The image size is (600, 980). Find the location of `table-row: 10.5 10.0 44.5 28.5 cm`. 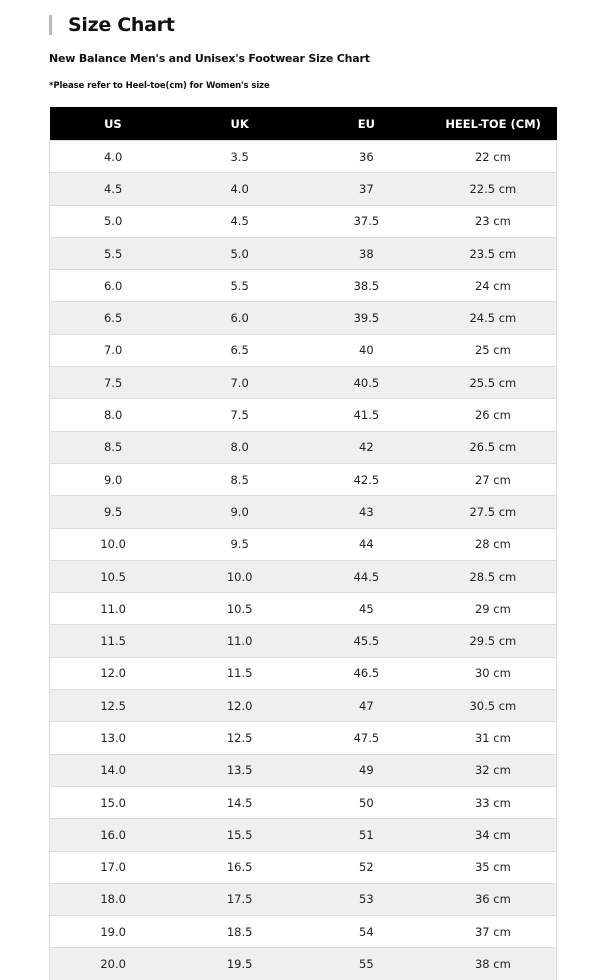

table-row: 10.5 10.0 44.5 28.5 cm is located at coordinates (303, 576).